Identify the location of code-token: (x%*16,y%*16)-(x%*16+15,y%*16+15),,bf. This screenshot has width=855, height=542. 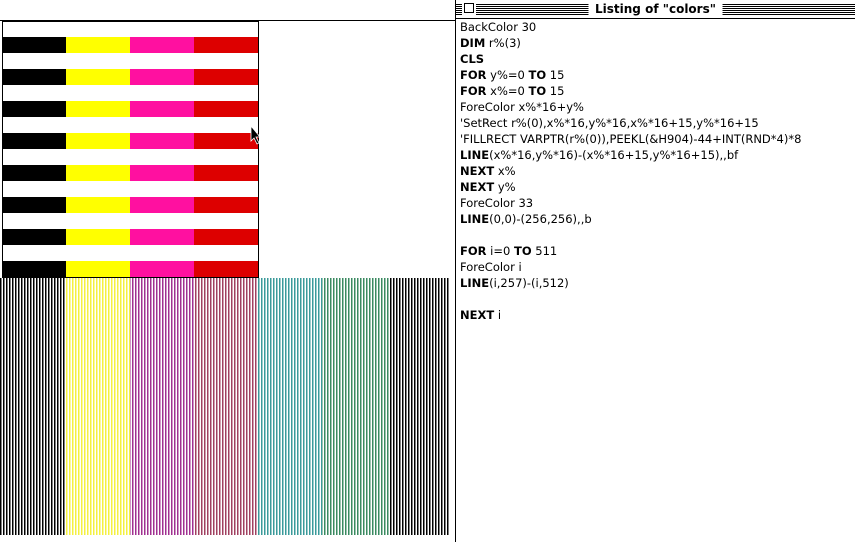
(614, 155).